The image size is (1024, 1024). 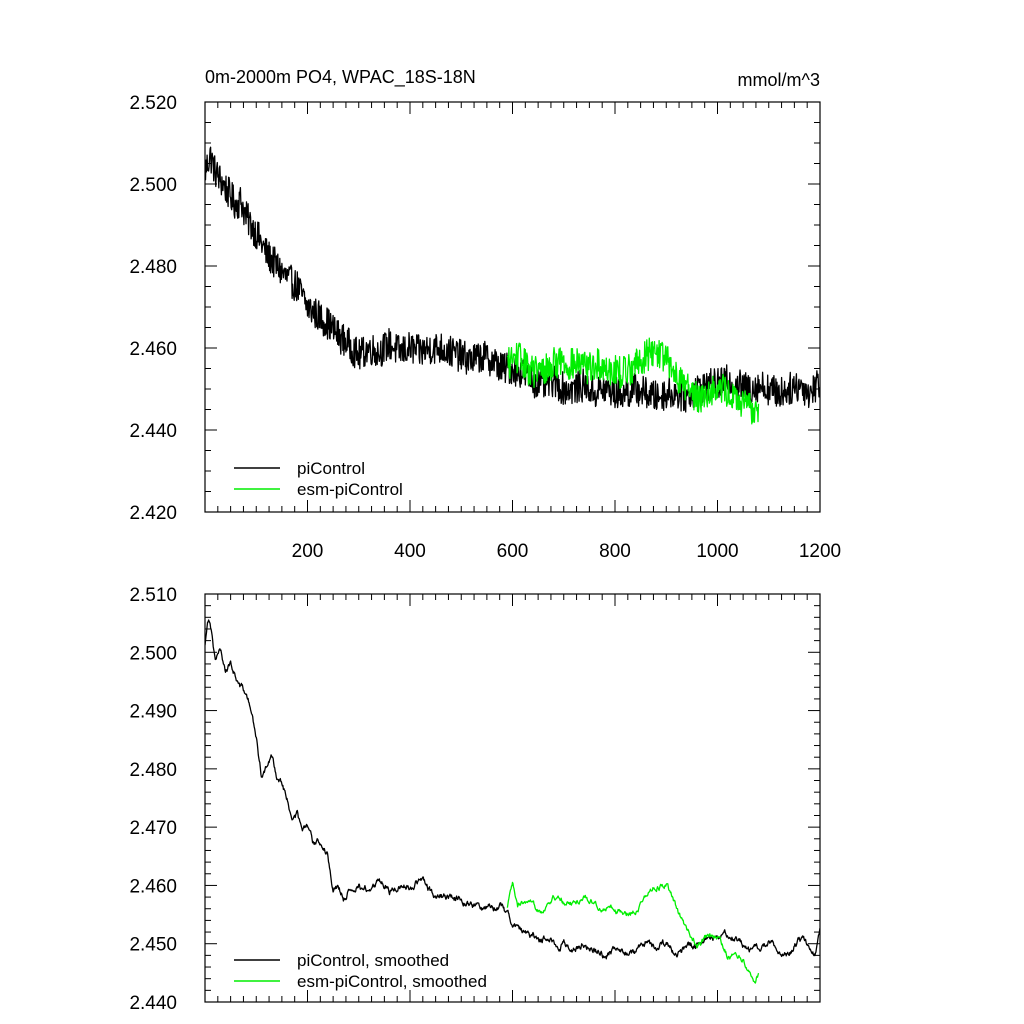 I want to click on y-tick-label: 2.450, so click(x=153, y=945).